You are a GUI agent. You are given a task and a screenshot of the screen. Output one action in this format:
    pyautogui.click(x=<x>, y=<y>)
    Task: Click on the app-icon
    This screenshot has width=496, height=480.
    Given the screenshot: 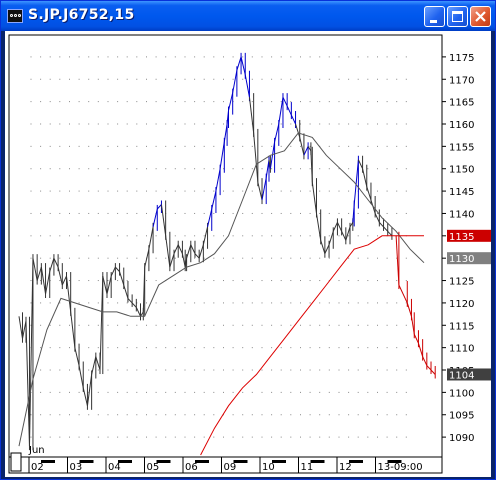 What is the action you would take?
    pyautogui.click(x=15, y=16)
    